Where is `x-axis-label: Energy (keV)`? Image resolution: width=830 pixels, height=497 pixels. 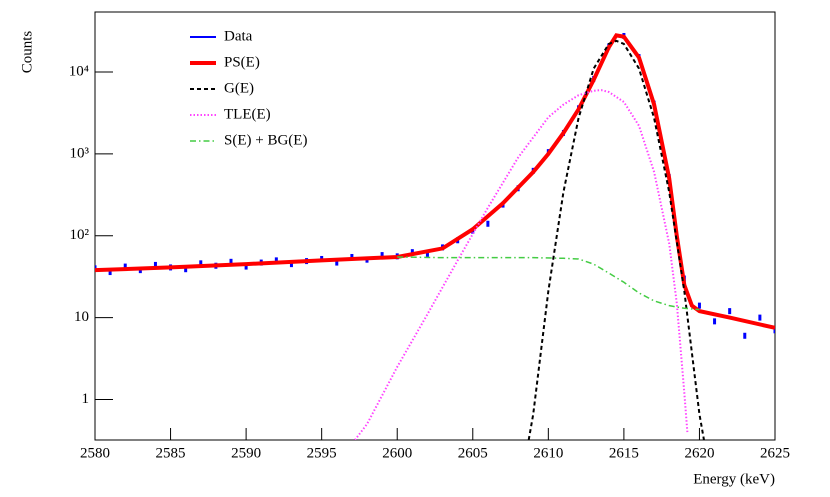
x-axis-label: Energy (keV) is located at coordinates (734, 479).